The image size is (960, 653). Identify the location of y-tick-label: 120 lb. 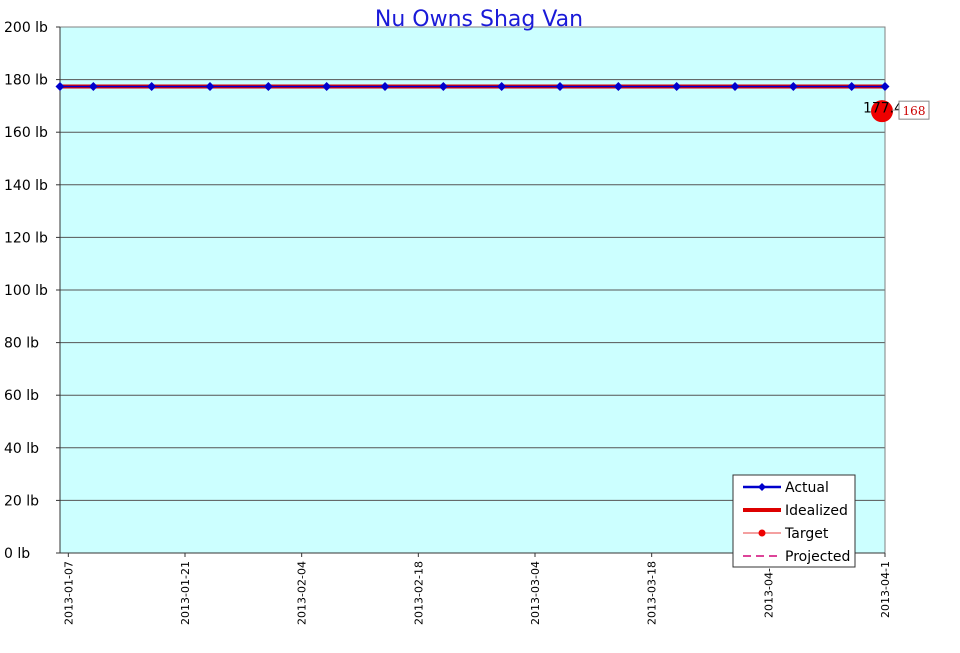
(26, 238).